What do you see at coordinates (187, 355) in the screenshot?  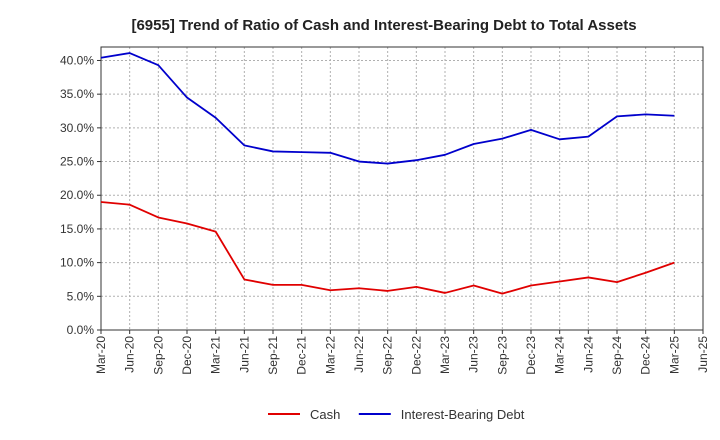 I see `x-tick-label: Dec-20` at bounding box center [187, 355].